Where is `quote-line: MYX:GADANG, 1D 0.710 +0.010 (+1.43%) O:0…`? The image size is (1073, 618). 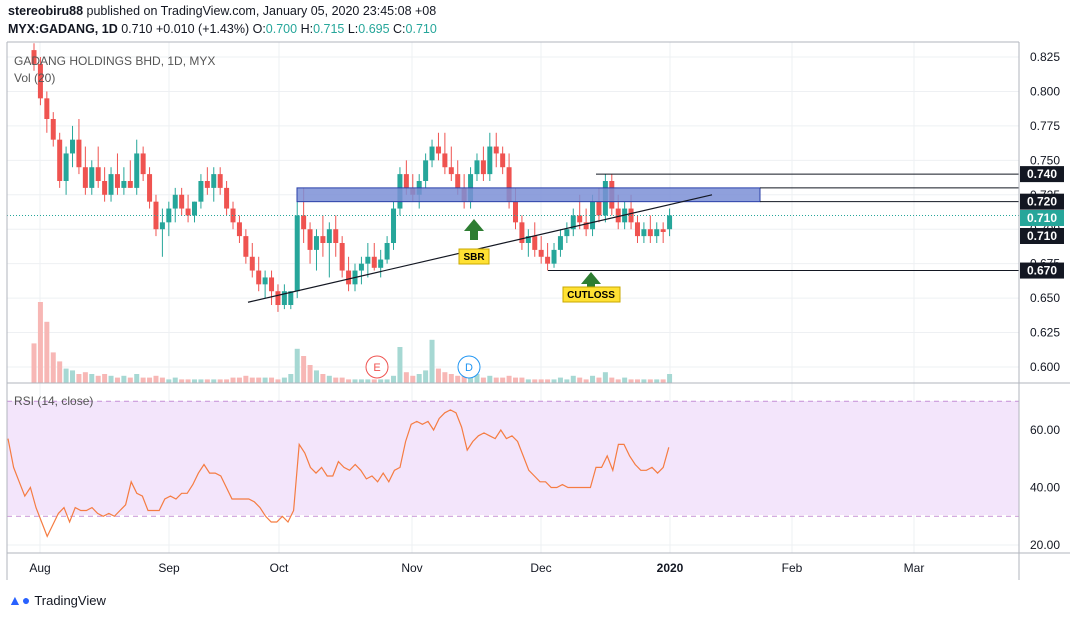 quote-line: MYX:GADANG, 1D 0.710 +0.010 (+1.43%) O:0… is located at coordinates (222, 29).